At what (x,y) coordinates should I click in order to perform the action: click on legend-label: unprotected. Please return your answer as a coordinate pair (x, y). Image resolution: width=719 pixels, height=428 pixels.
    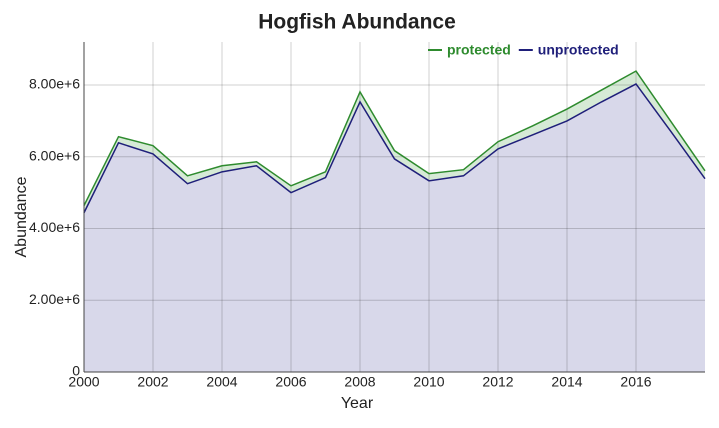
    Looking at the image, I should click on (578, 50).